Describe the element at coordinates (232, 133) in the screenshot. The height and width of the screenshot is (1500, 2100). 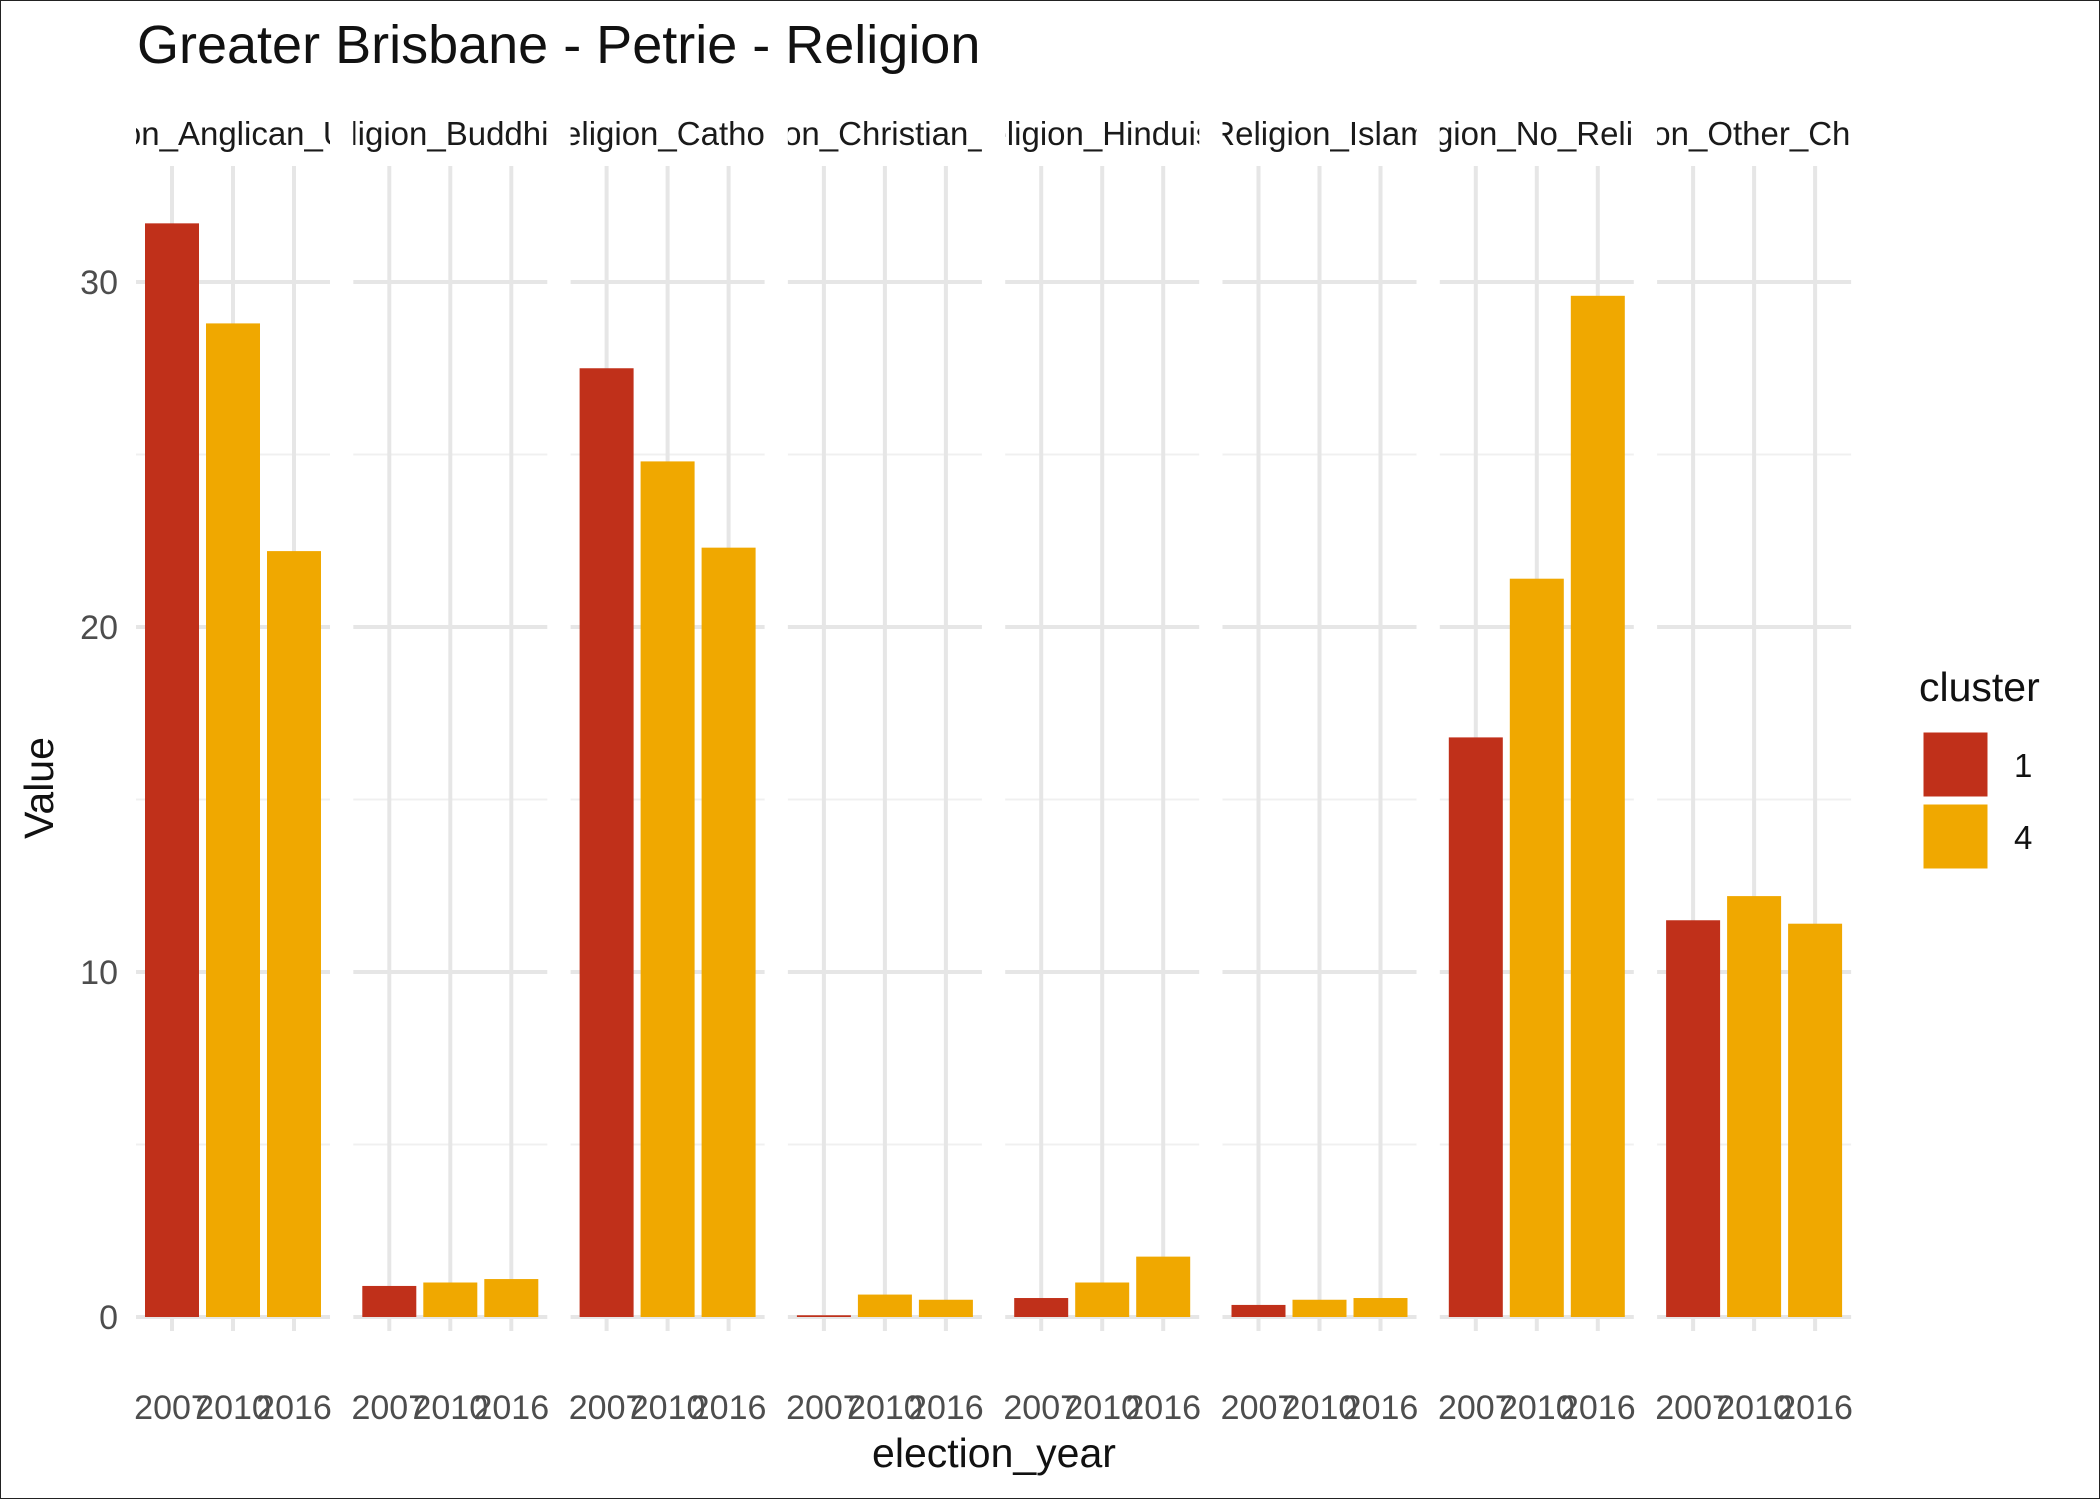
I see `facet-strip-label: Religion_Anglican_Uniting` at that location.